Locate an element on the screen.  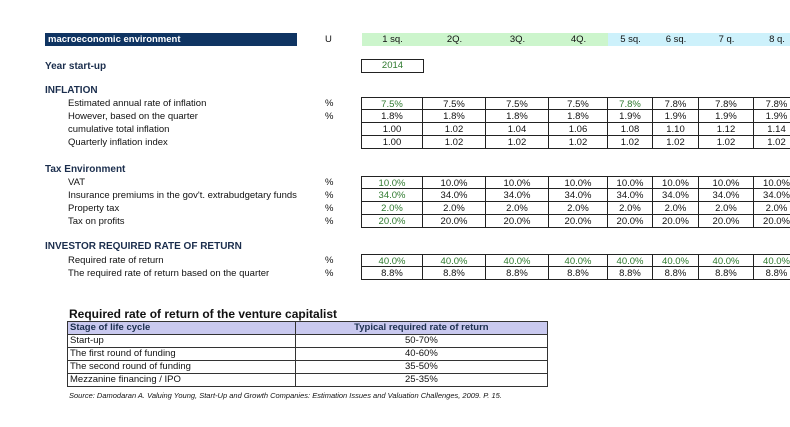
quarter-header: 3Q. is located at coordinates (517, 39).